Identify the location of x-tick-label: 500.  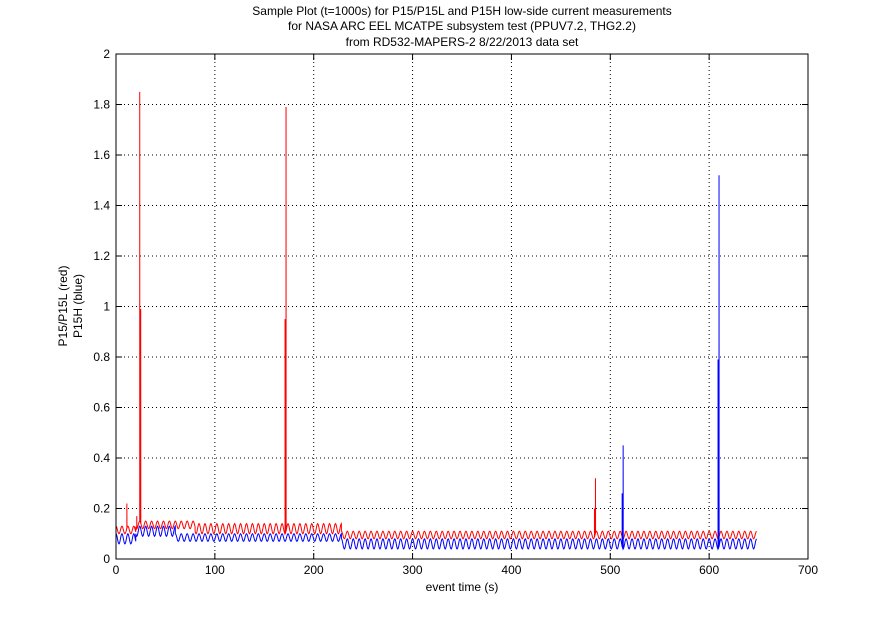
(610, 570).